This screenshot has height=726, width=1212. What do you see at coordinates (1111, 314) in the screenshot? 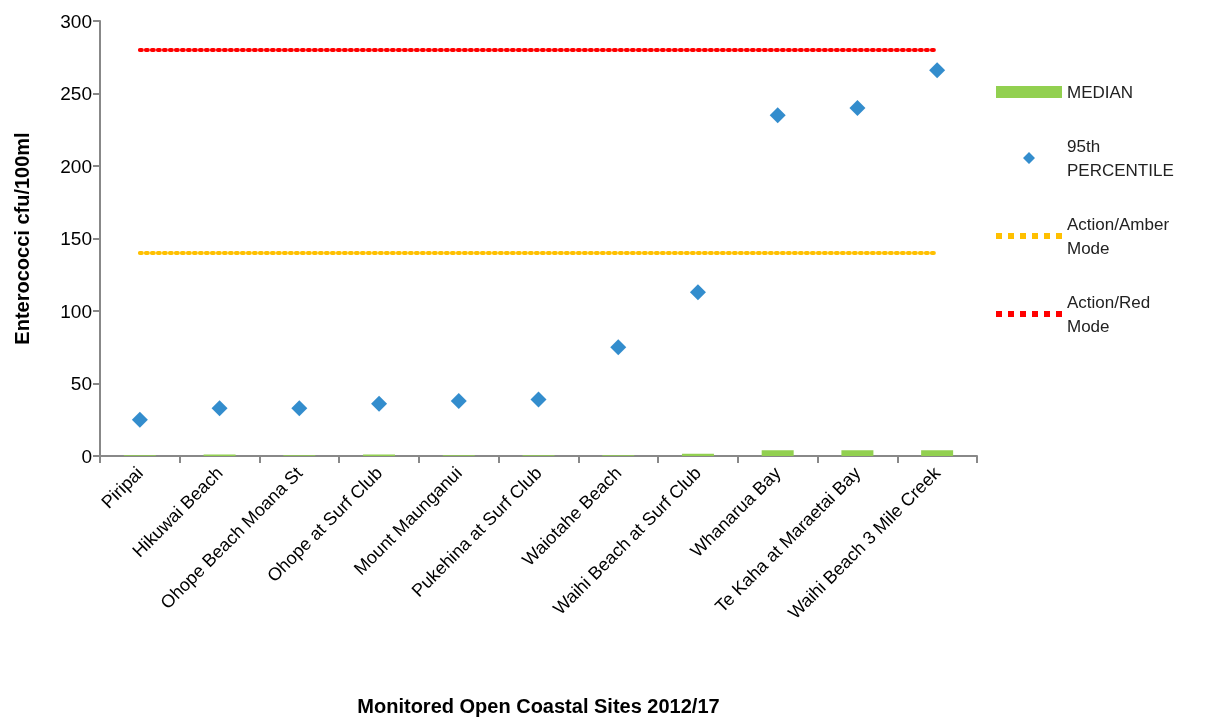
I see `legend-label: Action/Red Mode` at bounding box center [1111, 314].